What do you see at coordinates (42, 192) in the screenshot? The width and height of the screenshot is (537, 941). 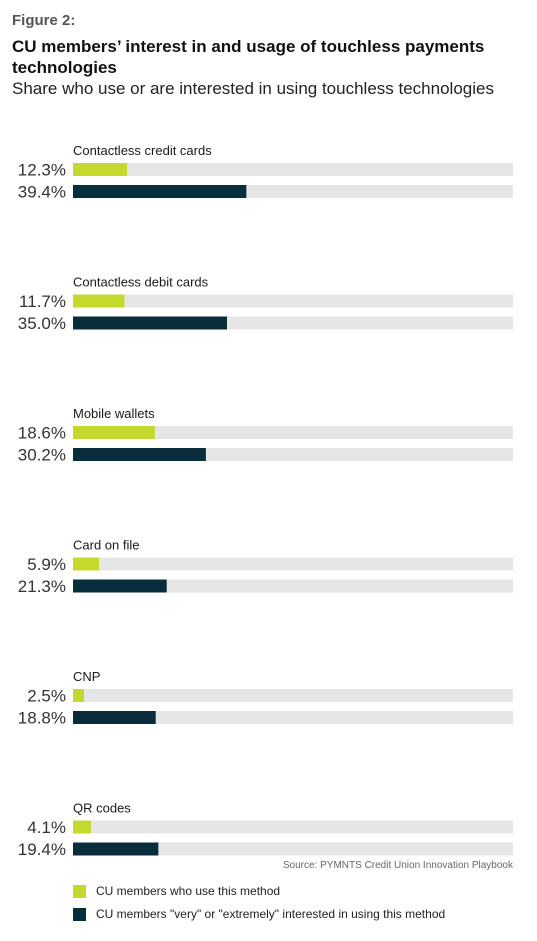 I see `value-label-interested: 39.4%` at bounding box center [42, 192].